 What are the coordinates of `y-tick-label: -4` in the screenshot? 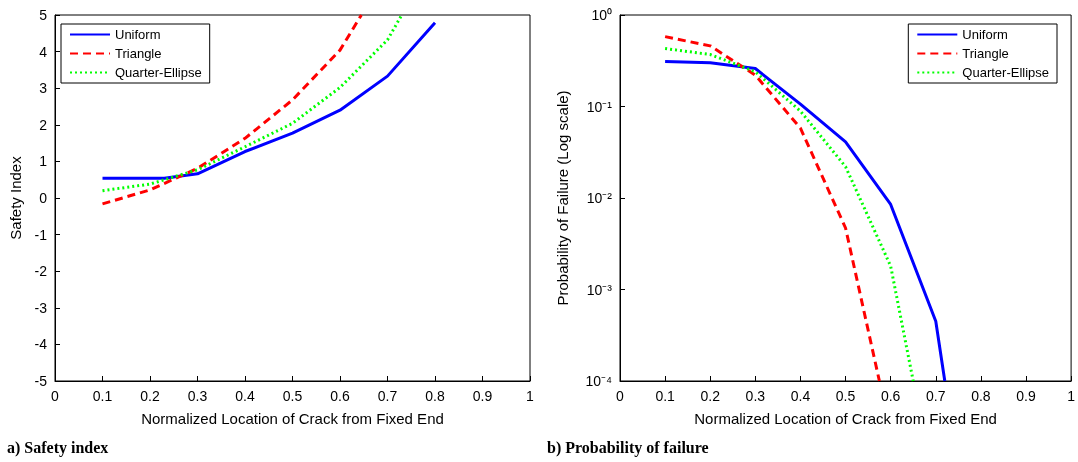 It's located at (41, 344).